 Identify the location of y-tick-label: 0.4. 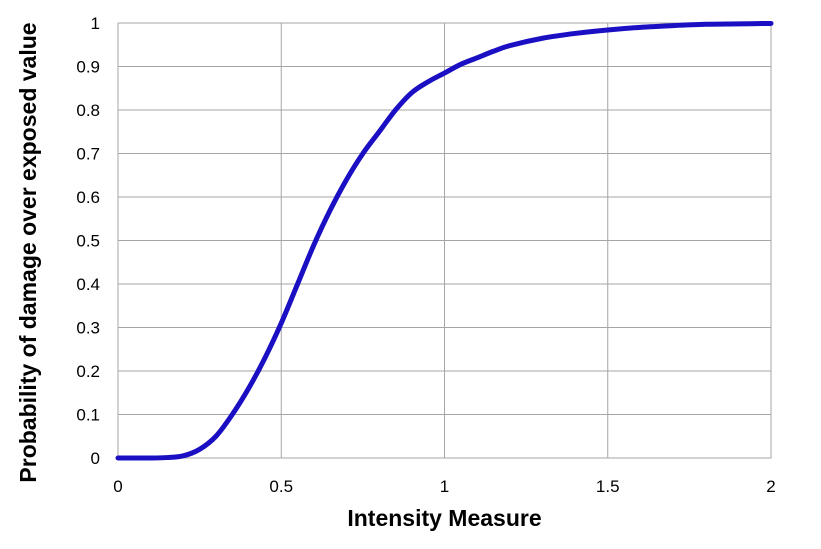
(88, 284).